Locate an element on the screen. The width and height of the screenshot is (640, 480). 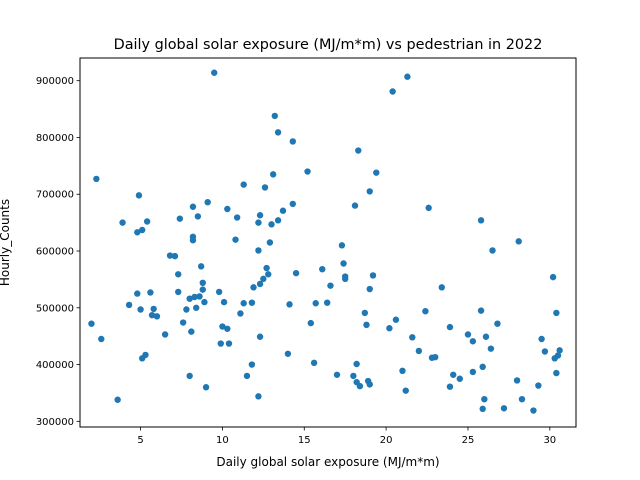
y-tick-label: 700000 is located at coordinates (55, 195).